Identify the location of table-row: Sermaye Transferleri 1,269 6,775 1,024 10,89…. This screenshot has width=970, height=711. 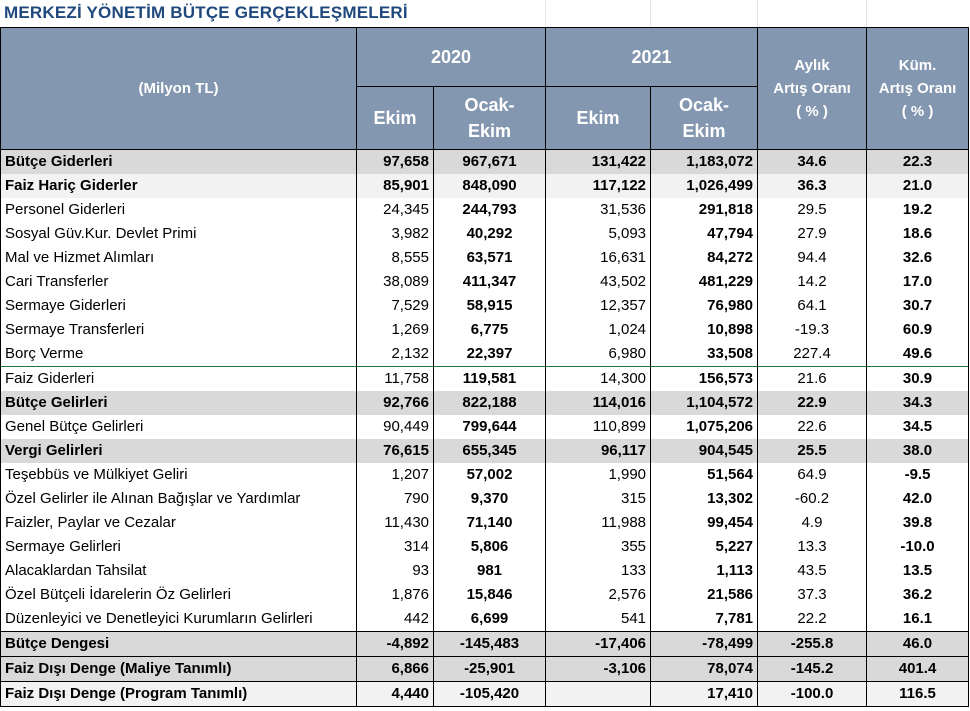
(485, 330).